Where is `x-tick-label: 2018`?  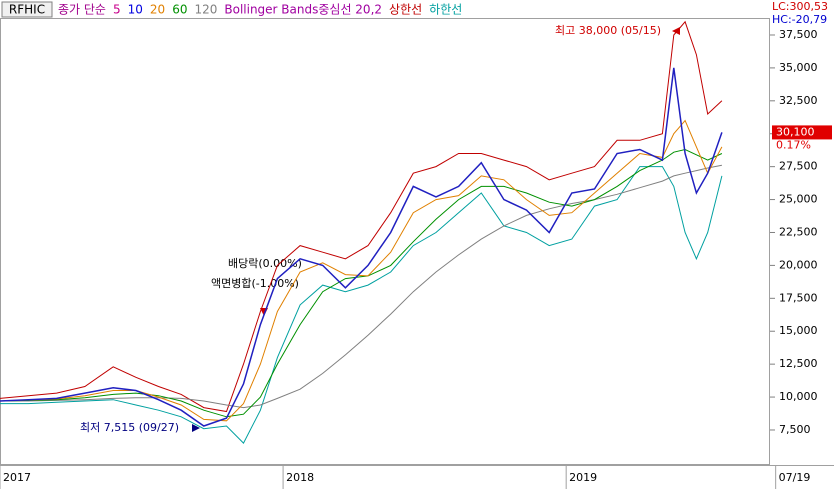
x-tick-label: 2018 is located at coordinates (300, 477).